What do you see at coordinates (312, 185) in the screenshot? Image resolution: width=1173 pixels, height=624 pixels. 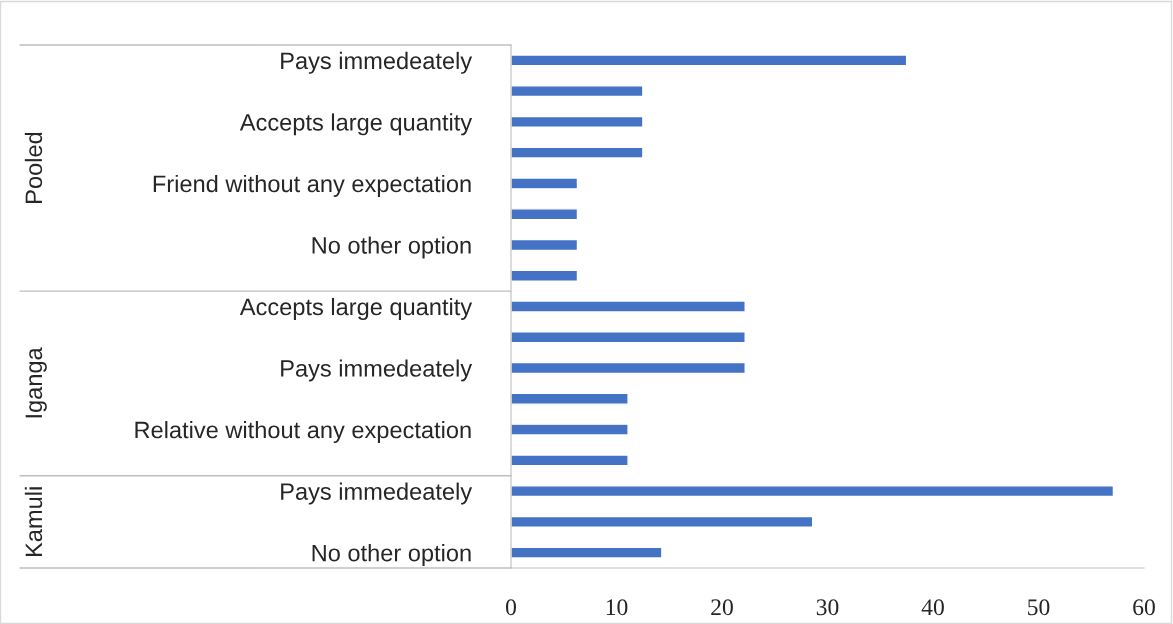 I see `y-tick-label: Friend without any expectation` at bounding box center [312, 185].